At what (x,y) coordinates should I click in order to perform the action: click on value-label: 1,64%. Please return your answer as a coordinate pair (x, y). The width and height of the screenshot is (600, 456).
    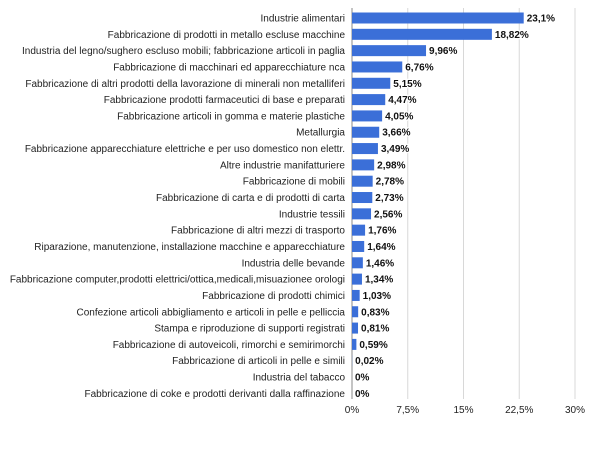
    Looking at the image, I should click on (381, 247).